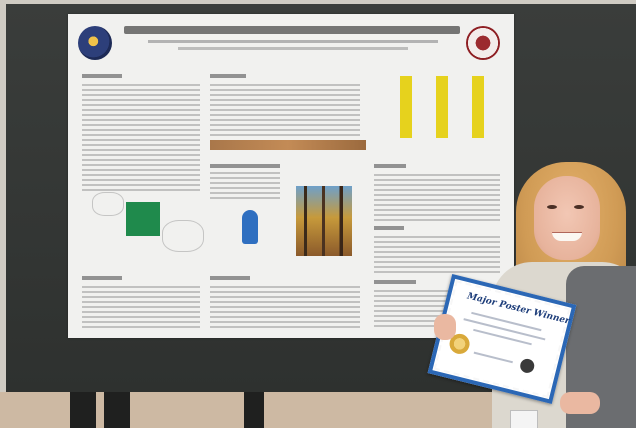  Describe the element at coordinates (445, 327) in the screenshot. I see `person-left-hand` at that location.